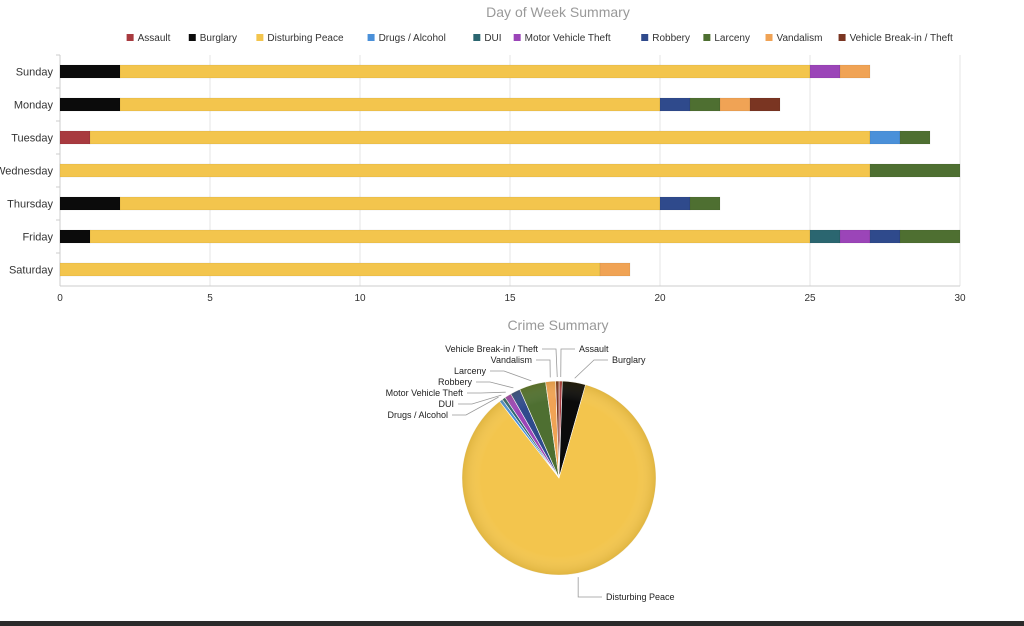 The height and width of the screenshot is (626, 1024). What do you see at coordinates (480, 137) in the screenshot?
I see `bar-segment-tuesday-disturbing-peace` at bounding box center [480, 137].